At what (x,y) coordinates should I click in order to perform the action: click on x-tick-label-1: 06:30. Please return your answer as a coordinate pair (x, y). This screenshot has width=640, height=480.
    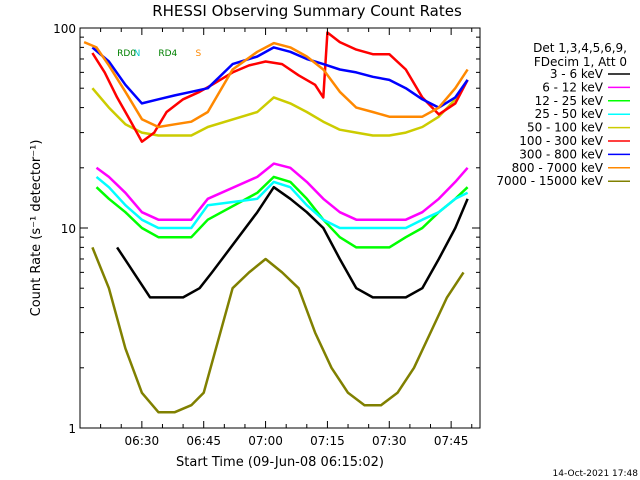
    Looking at the image, I should click on (142, 441).